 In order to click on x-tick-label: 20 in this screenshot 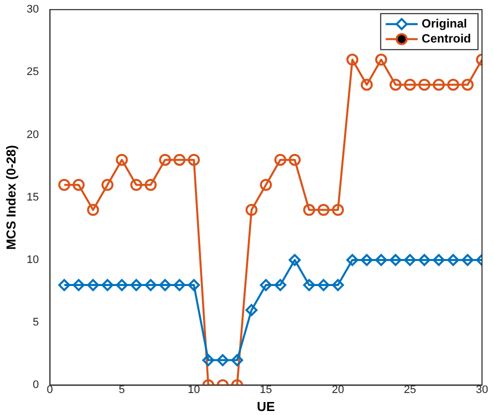, I will do `click(338, 390)`.